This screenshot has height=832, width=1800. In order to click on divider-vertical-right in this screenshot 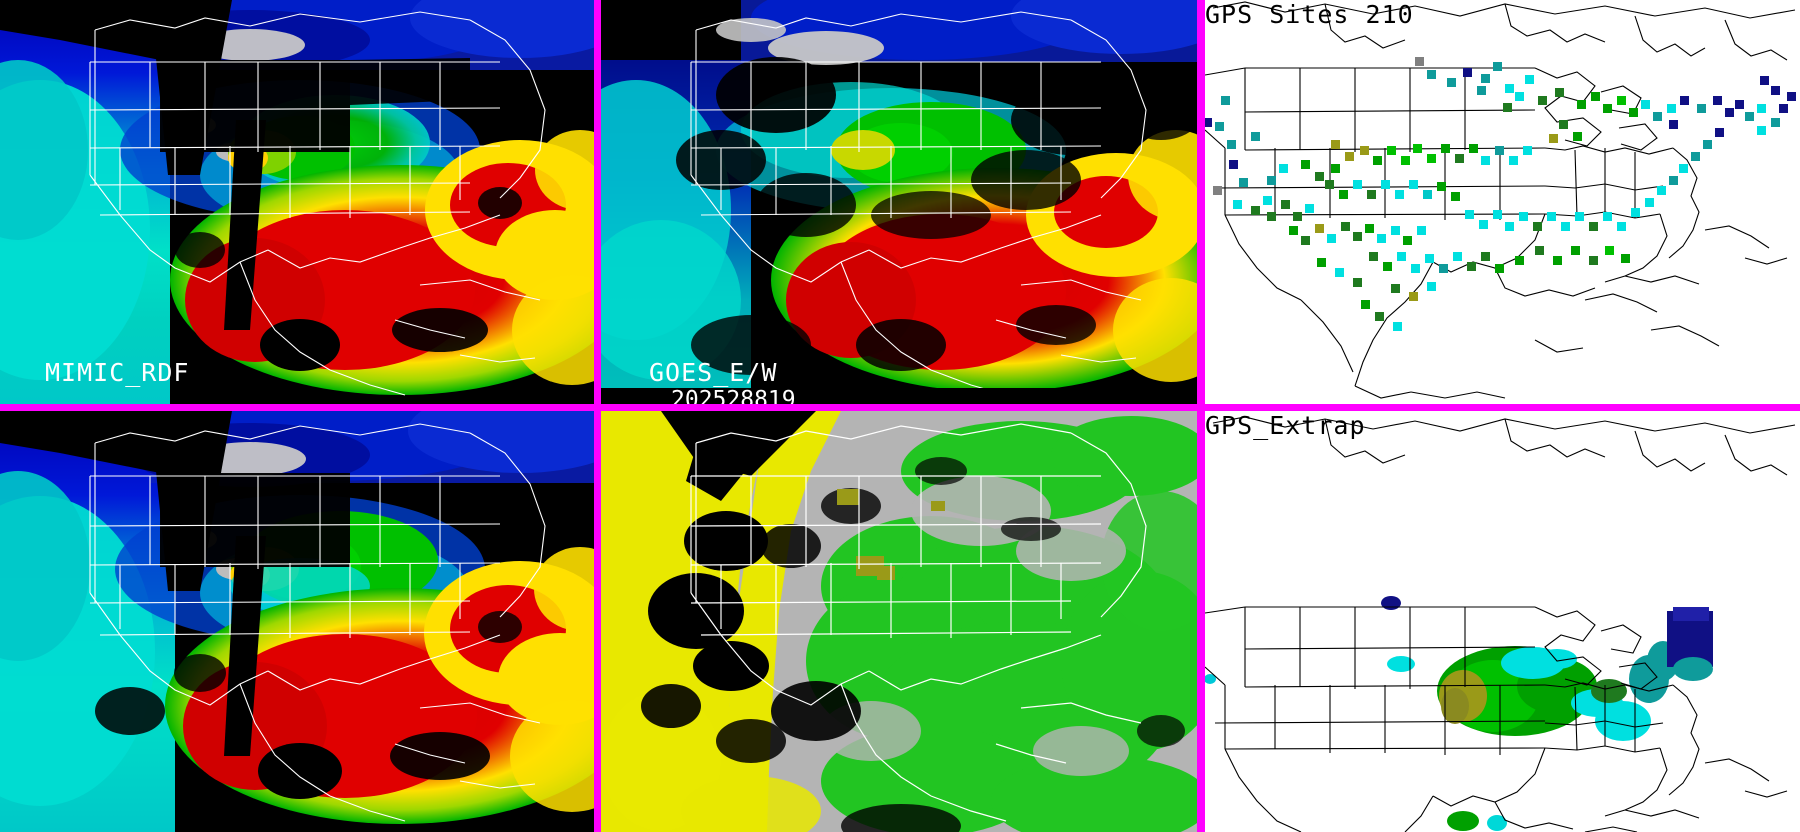, I will do `click(1201, 416)`.